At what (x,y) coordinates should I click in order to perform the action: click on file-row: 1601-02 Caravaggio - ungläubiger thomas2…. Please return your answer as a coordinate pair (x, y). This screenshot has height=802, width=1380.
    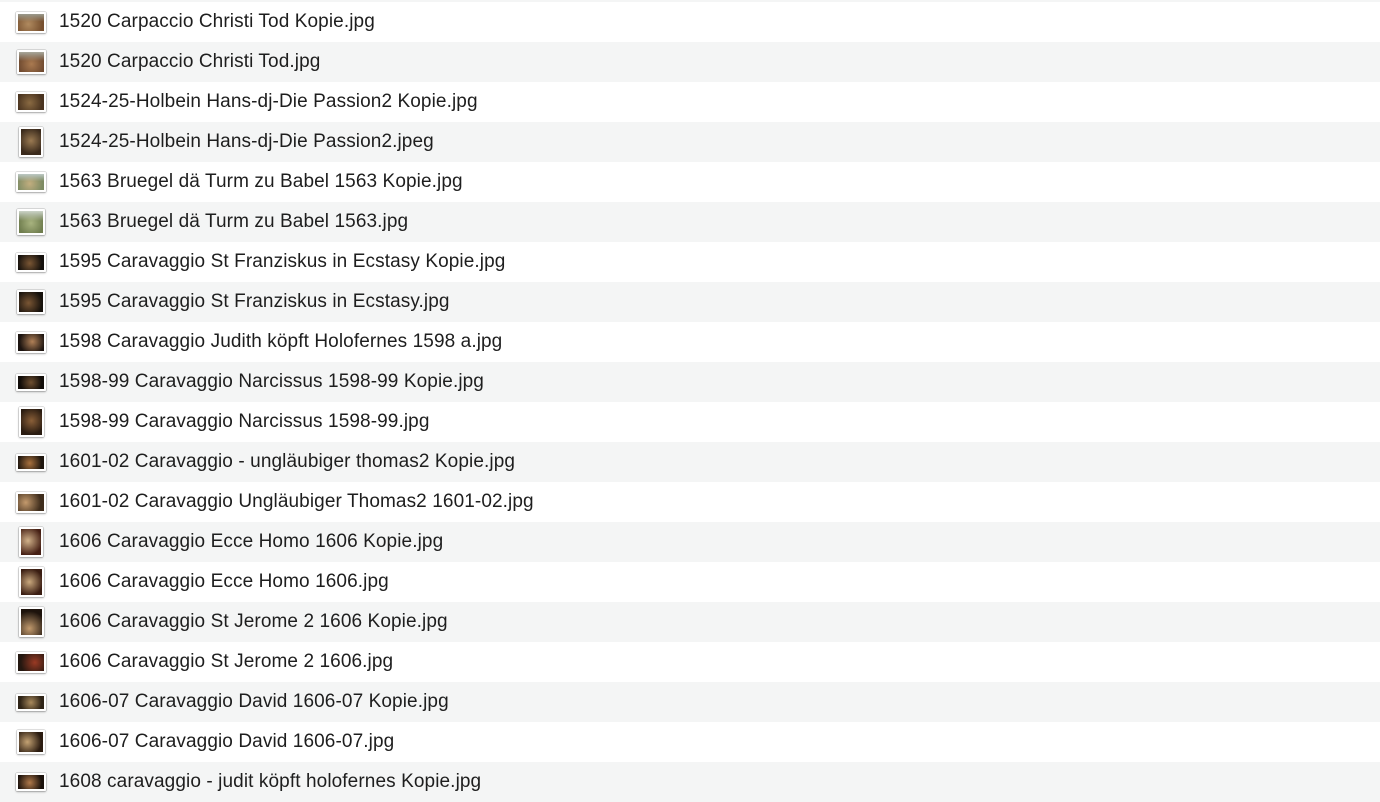
    Looking at the image, I should click on (690, 462).